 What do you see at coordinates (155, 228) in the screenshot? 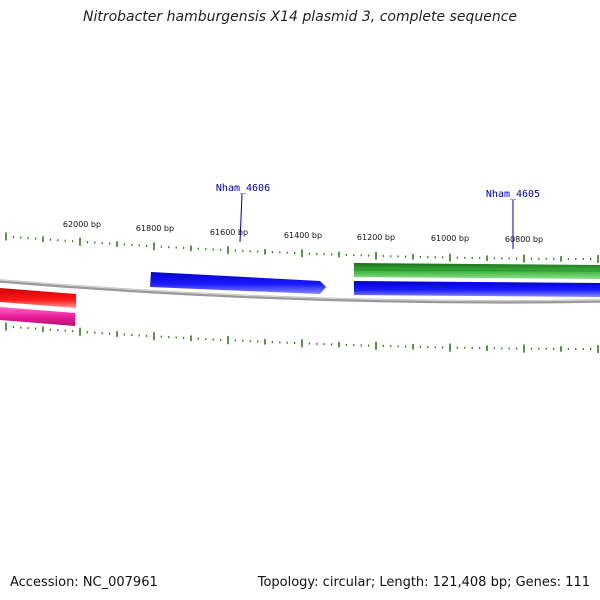
I see `scale-label-61800: 61800 bp` at bounding box center [155, 228].